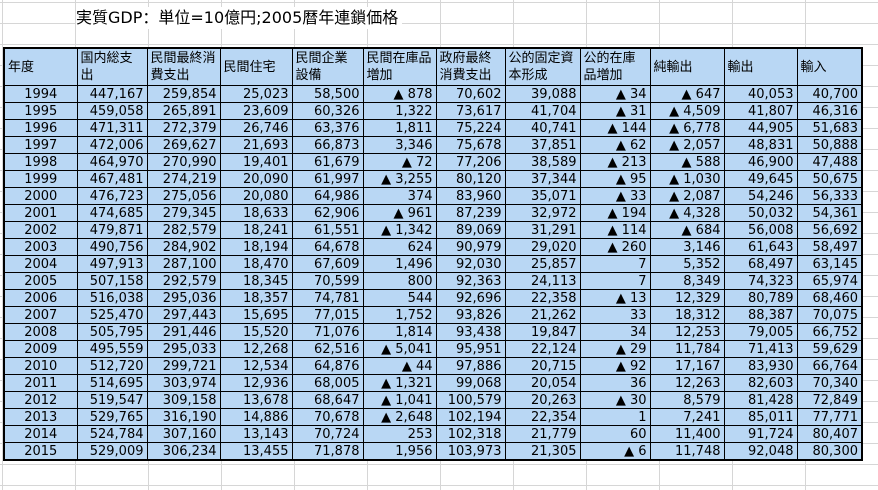 Image resolution: width=878 pixels, height=490 pixels. I want to click on value-cell: 80,300, so click(829, 451).